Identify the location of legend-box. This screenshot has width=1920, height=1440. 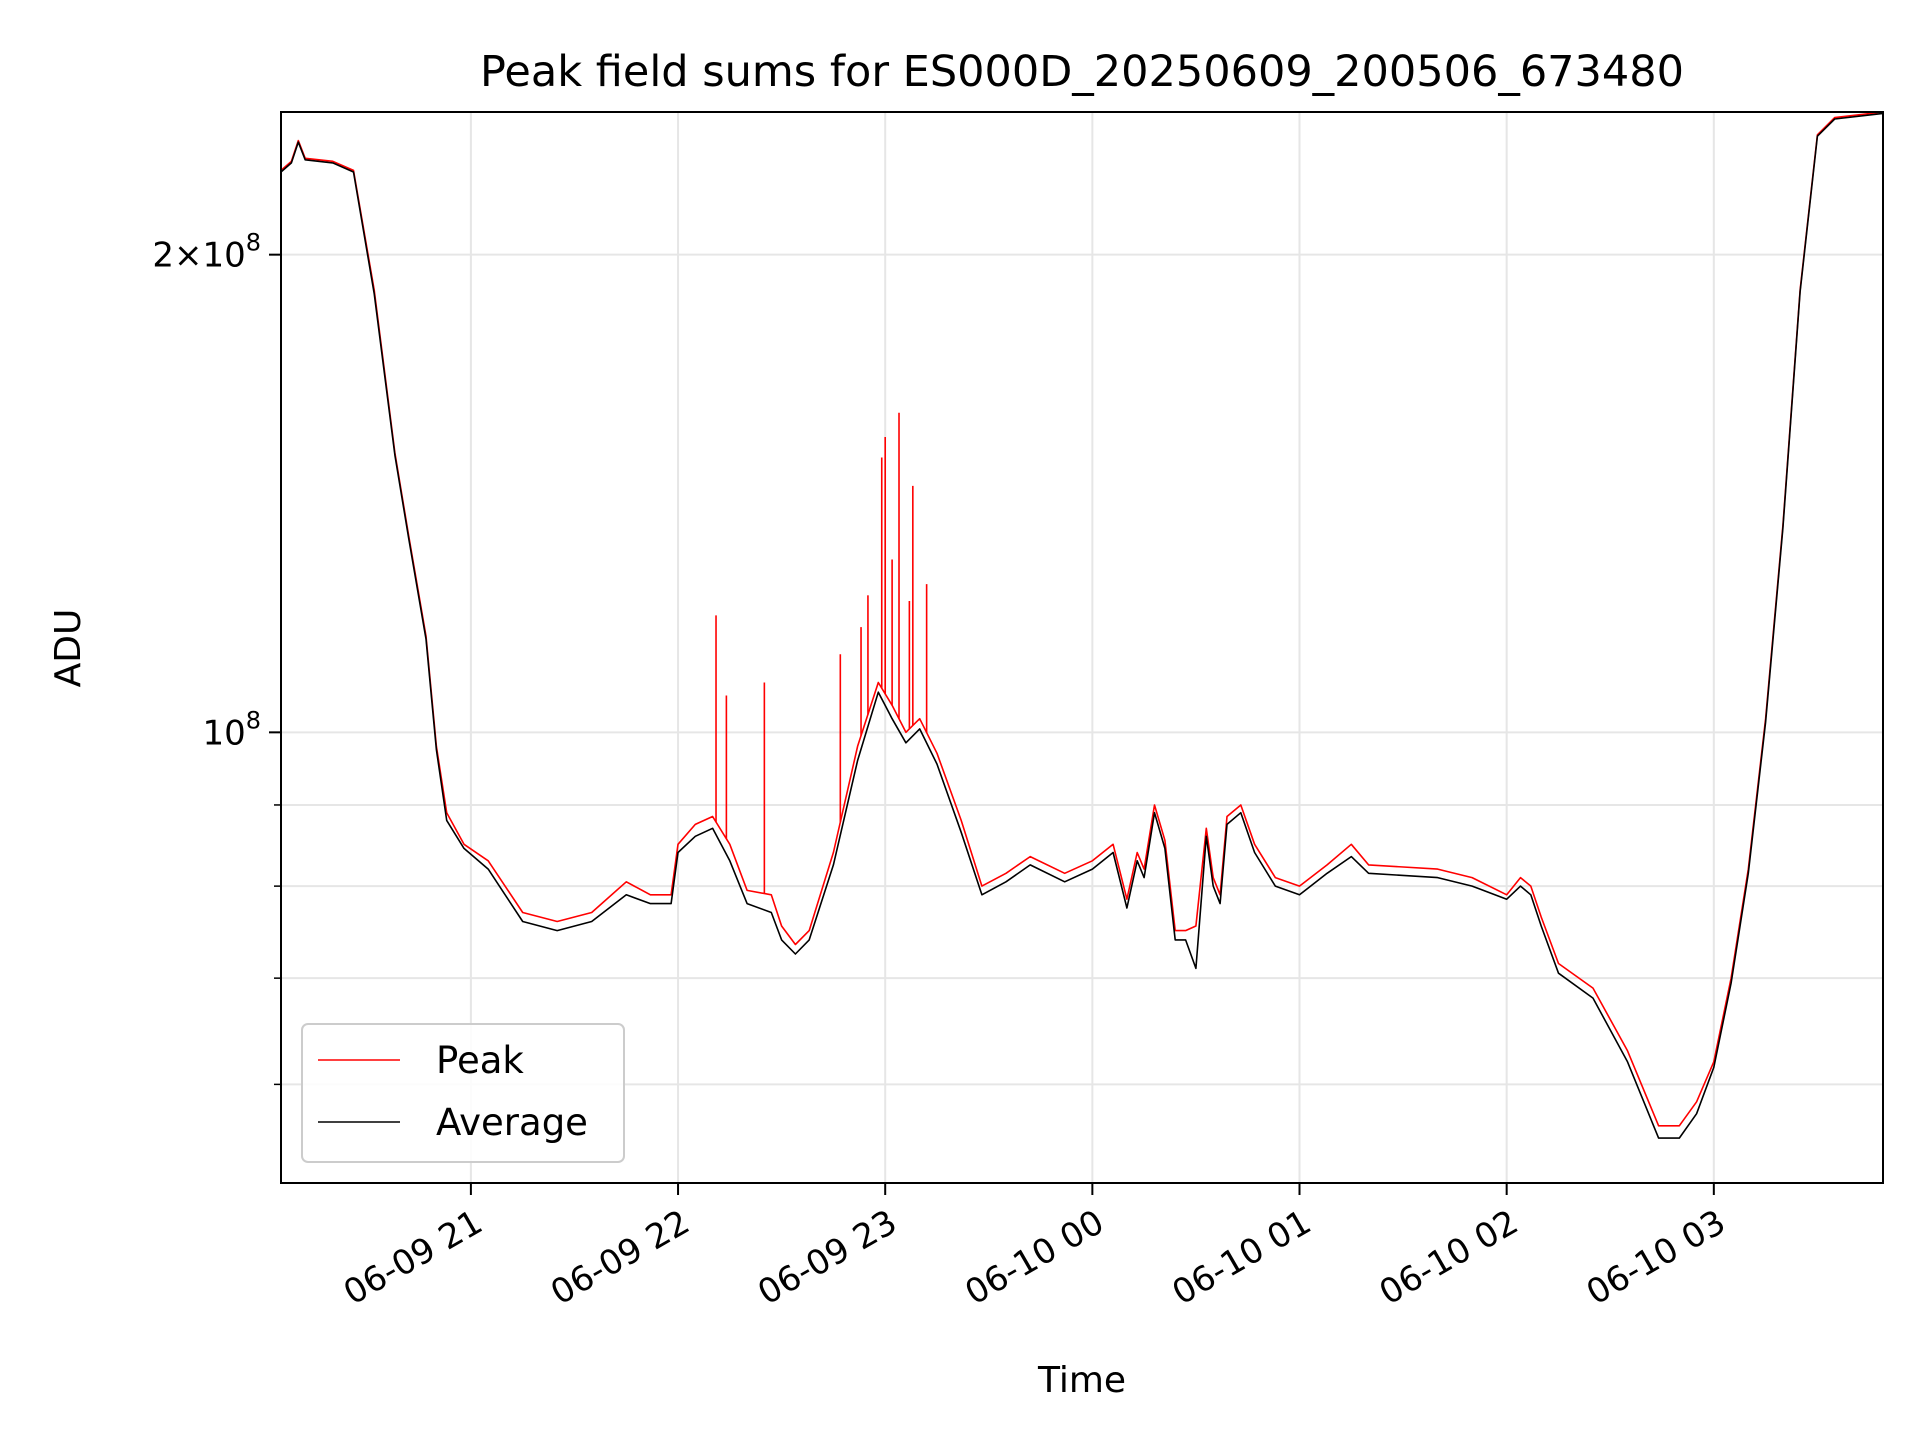
(463, 1093).